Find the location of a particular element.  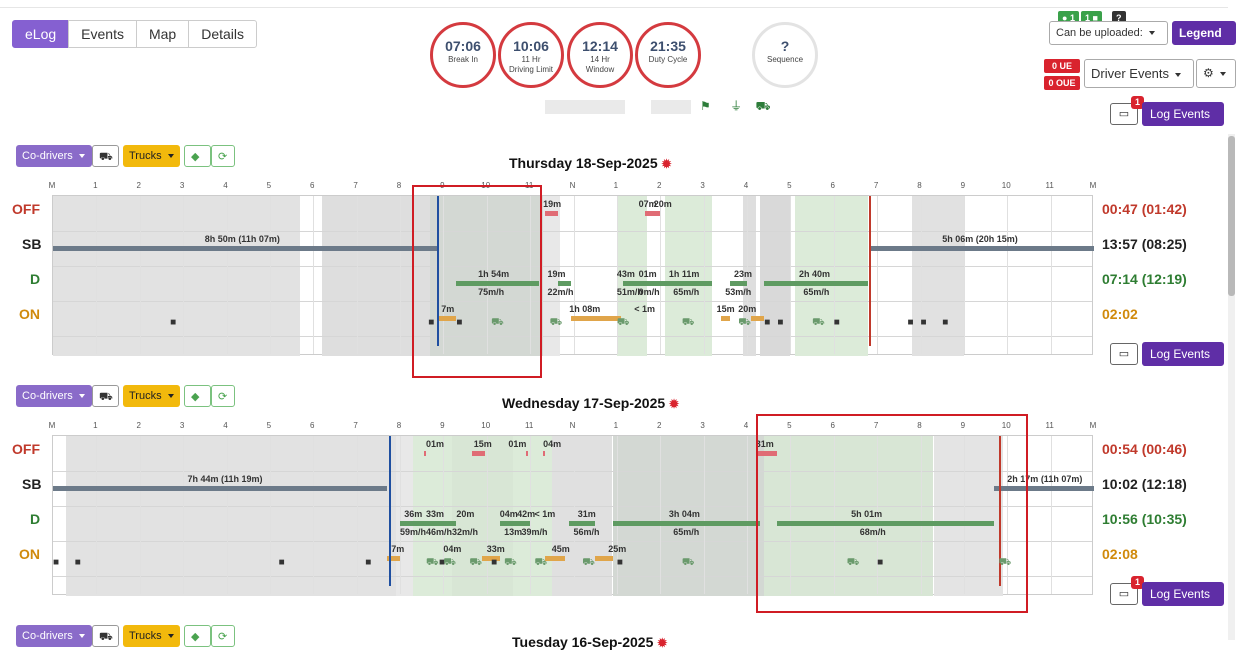

segment-label: 1h 54m is located at coordinates (494, 274).